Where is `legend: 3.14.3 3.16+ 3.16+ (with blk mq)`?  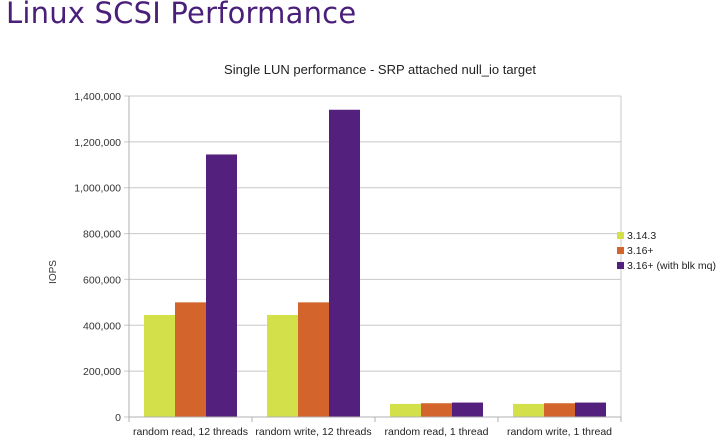 legend: 3.14.3 3.16+ 3.16+ (with blk mq) is located at coordinates (666, 251).